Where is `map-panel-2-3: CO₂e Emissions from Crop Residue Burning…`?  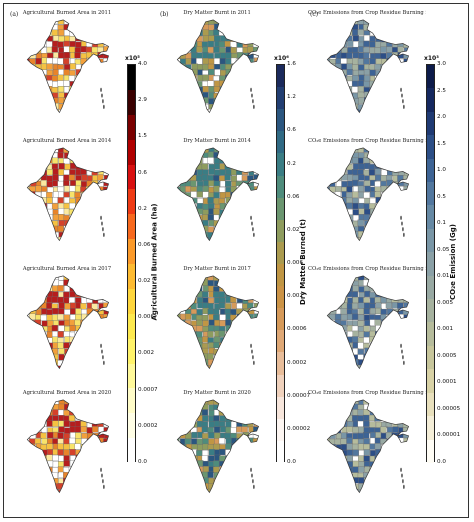
map-panel-2-3: CO₂e Emissions from Crop Residue Burning… is located at coordinates (367, 447).